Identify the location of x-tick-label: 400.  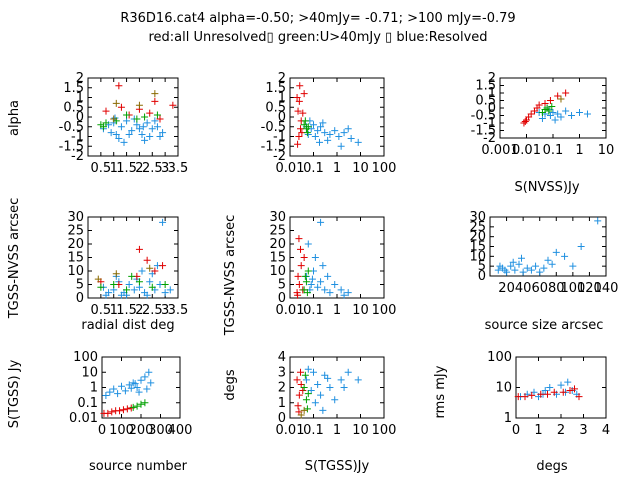
(180, 430).